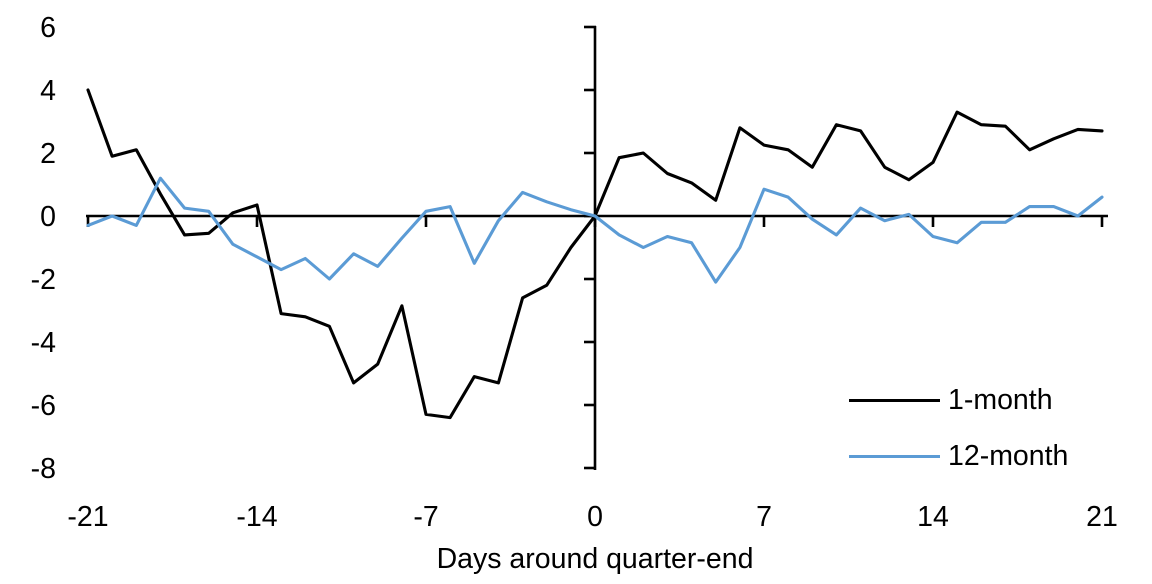 The image size is (1152, 584). What do you see at coordinates (43, 469) in the screenshot?
I see `y-tick-label: -8` at bounding box center [43, 469].